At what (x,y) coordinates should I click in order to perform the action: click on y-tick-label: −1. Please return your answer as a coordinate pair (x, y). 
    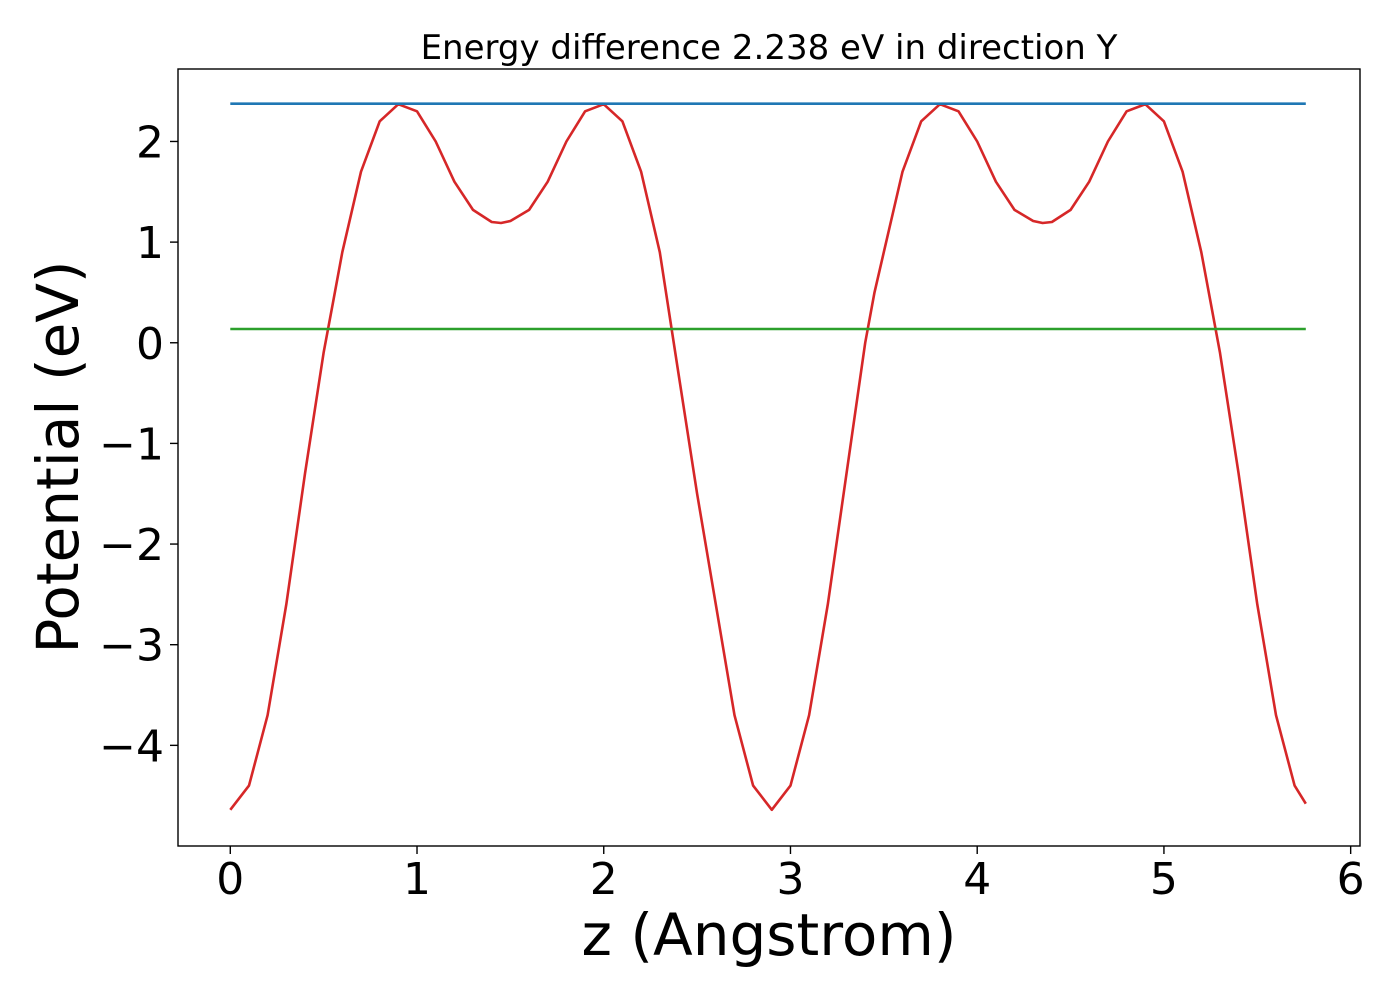
    Looking at the image, I should click on (131, 444).